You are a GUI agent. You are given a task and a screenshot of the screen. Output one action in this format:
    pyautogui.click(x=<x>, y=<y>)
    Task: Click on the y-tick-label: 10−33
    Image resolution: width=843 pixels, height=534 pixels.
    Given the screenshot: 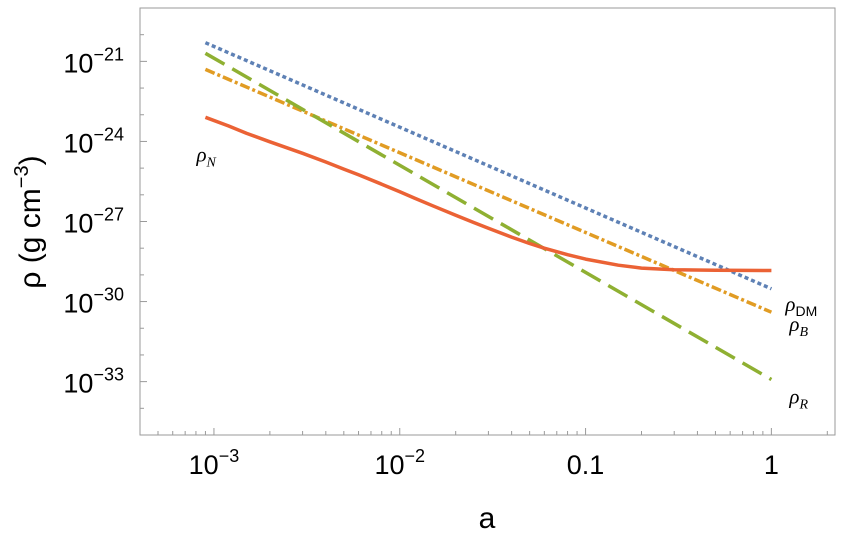 What is the action you would take?
    pyautogui.click(x=93, y=382)
    